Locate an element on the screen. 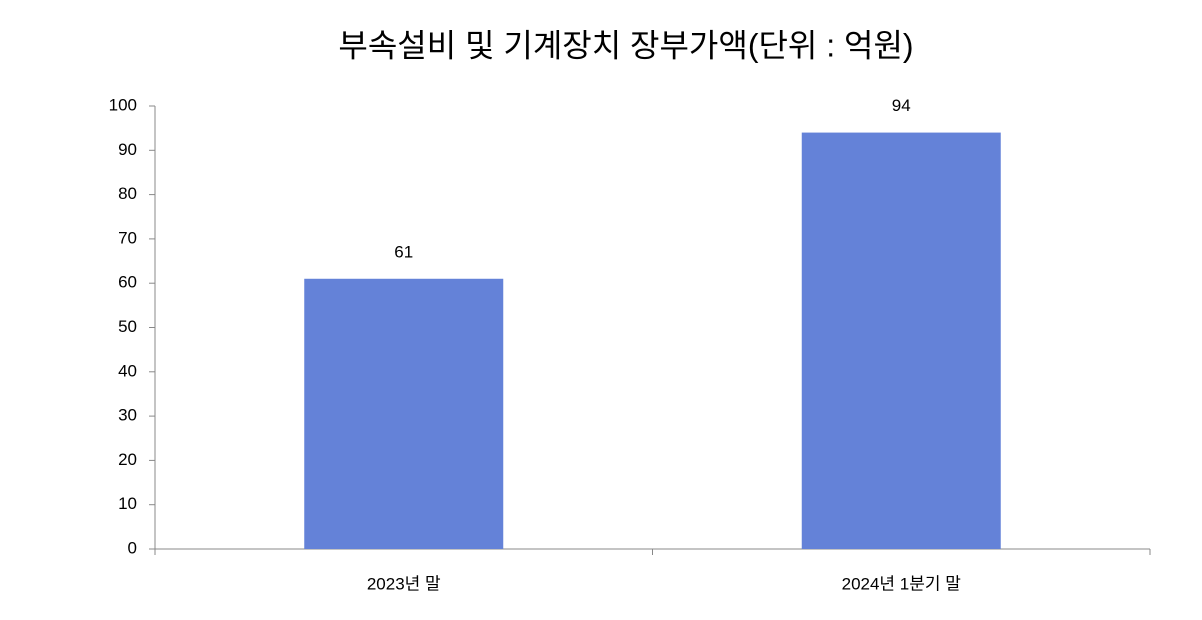 Image resolution: width=1202 pixels, height=620 pixels. y-tick-label: 80 is located at coordinates (127, 193).